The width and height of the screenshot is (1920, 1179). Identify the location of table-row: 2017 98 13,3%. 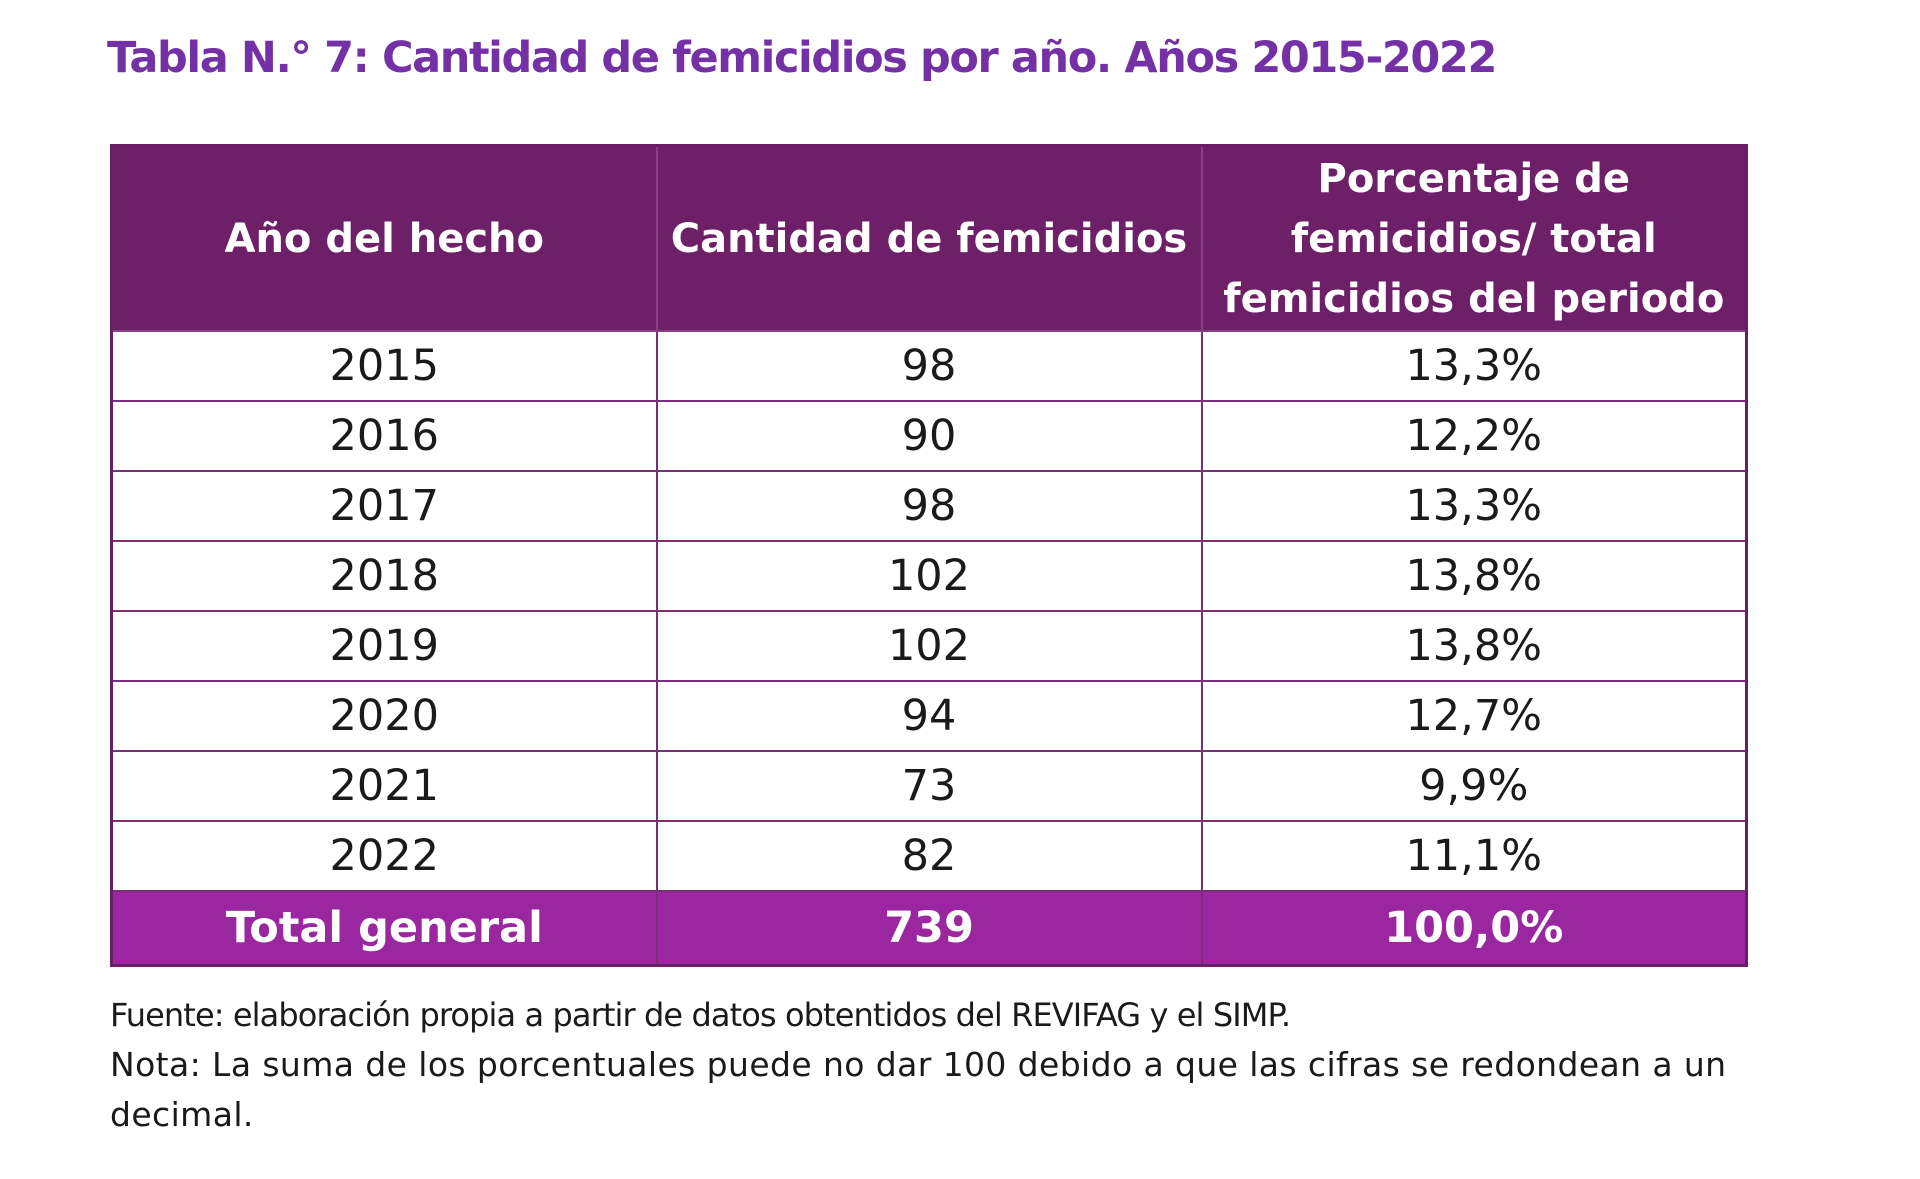
(929, 506).